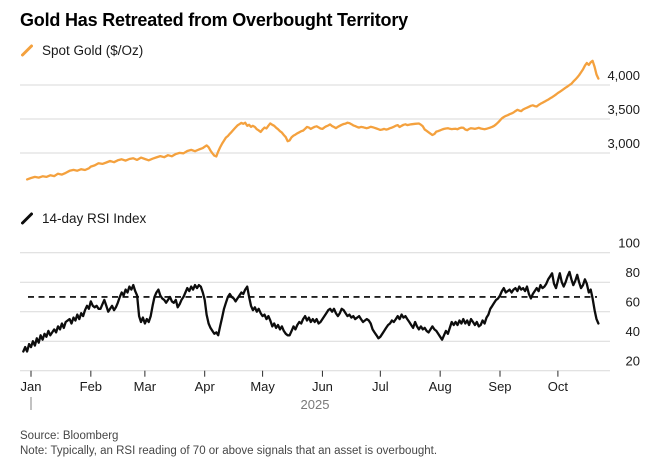 The height and width of the screenshot is (464, 661). I want to click on gold-line-legend-icon, so click(27, 50).